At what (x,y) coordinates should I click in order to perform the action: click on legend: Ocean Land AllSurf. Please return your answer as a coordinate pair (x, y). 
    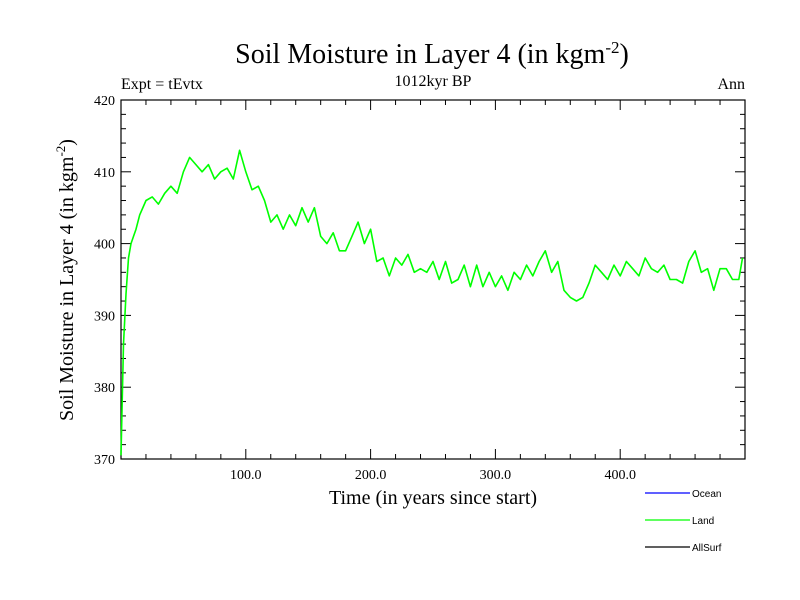
    Looking at the image, I should click on (683, 521).